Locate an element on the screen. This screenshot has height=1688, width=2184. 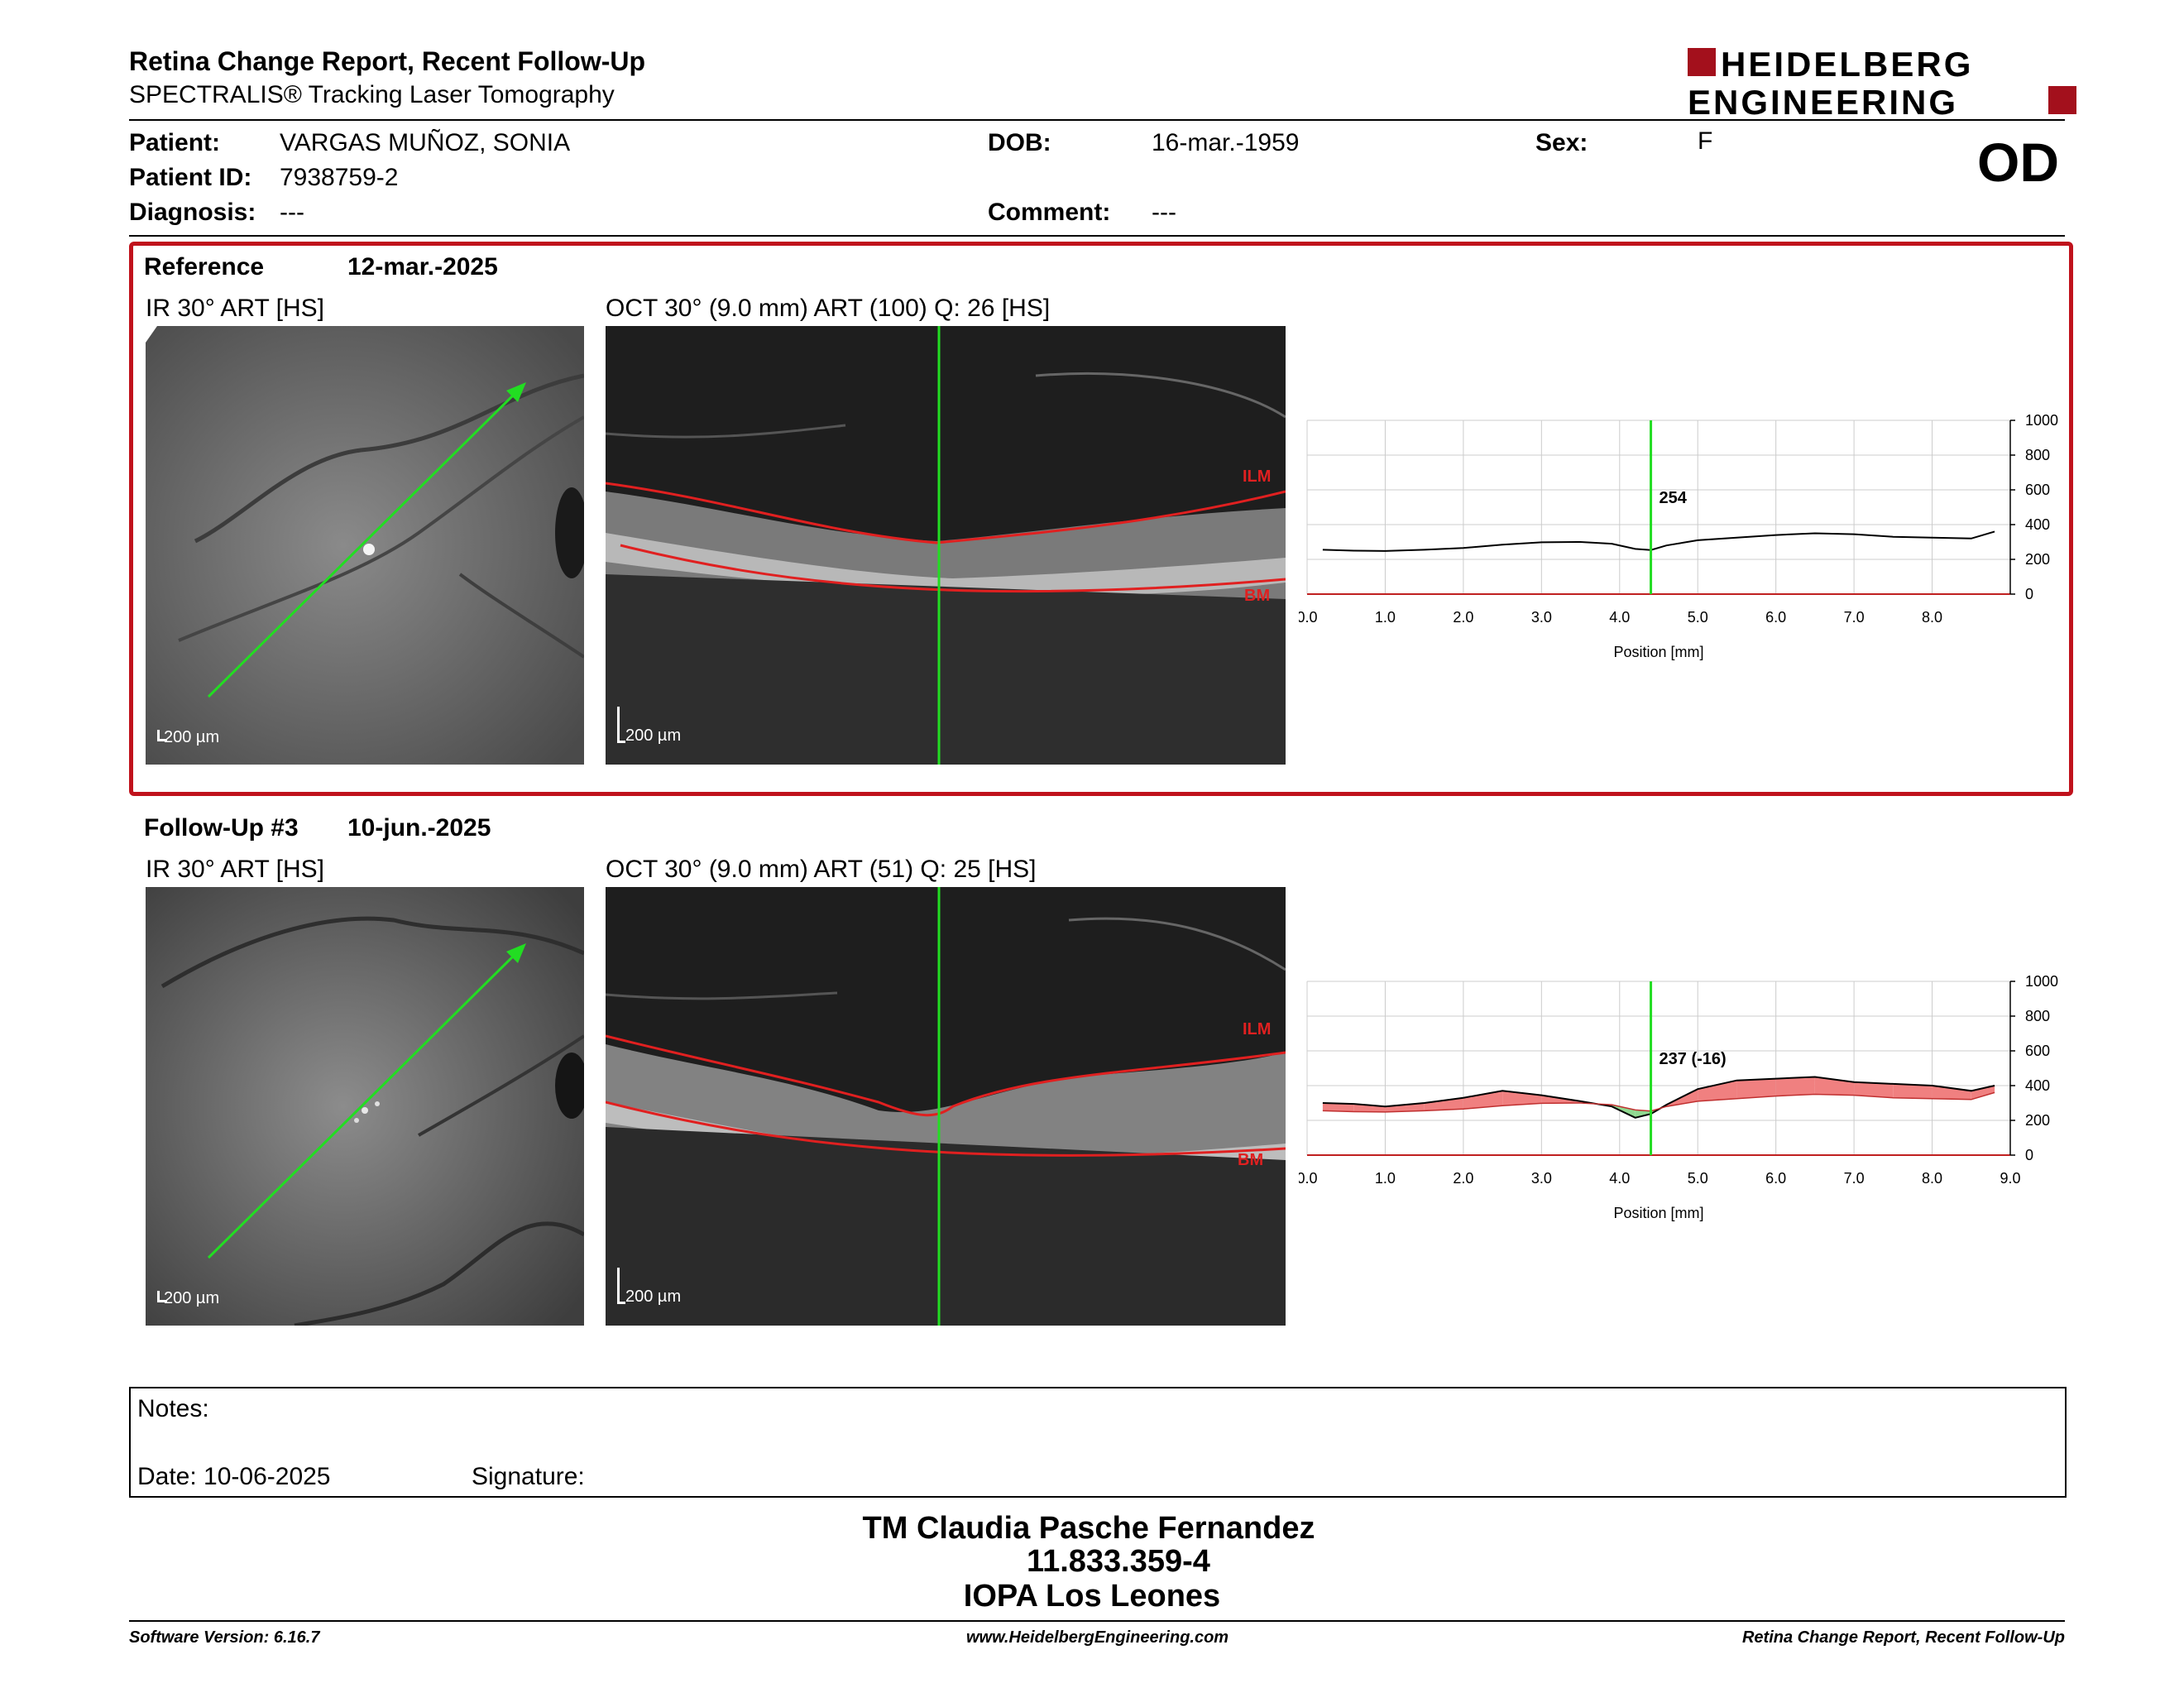
diagnosis-value: --- is located at coordinates (292, 212).